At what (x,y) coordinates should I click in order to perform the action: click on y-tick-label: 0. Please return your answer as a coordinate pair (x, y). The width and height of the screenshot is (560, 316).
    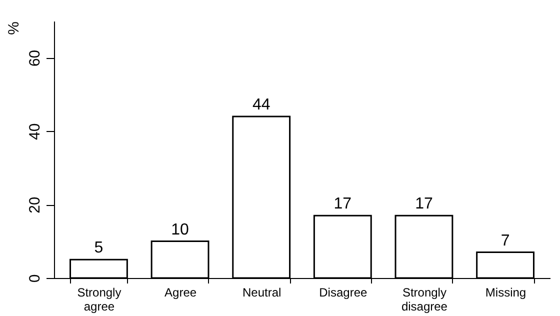
    Looking at the image, I should click on (35, 278).